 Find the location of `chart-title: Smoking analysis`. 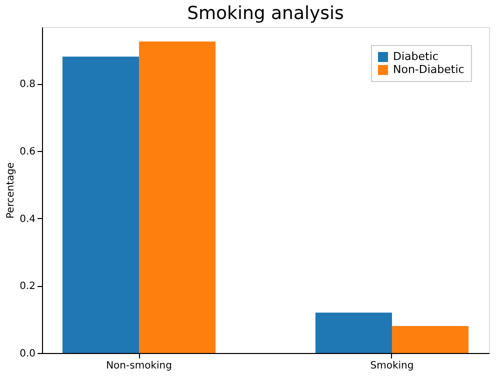

chart-title: Smoking analysis is located at coordinates (265, 13).